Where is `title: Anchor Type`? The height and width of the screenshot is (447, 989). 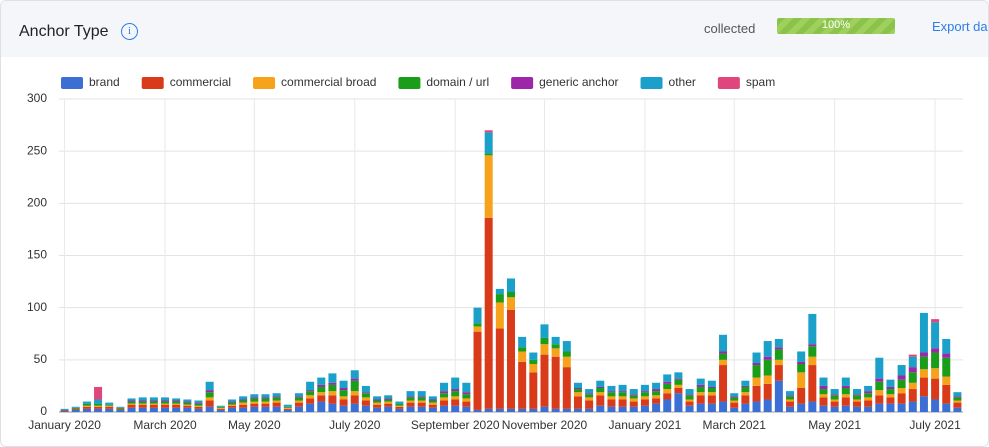 title: Anchor Type is located at coordinates (64, 31).